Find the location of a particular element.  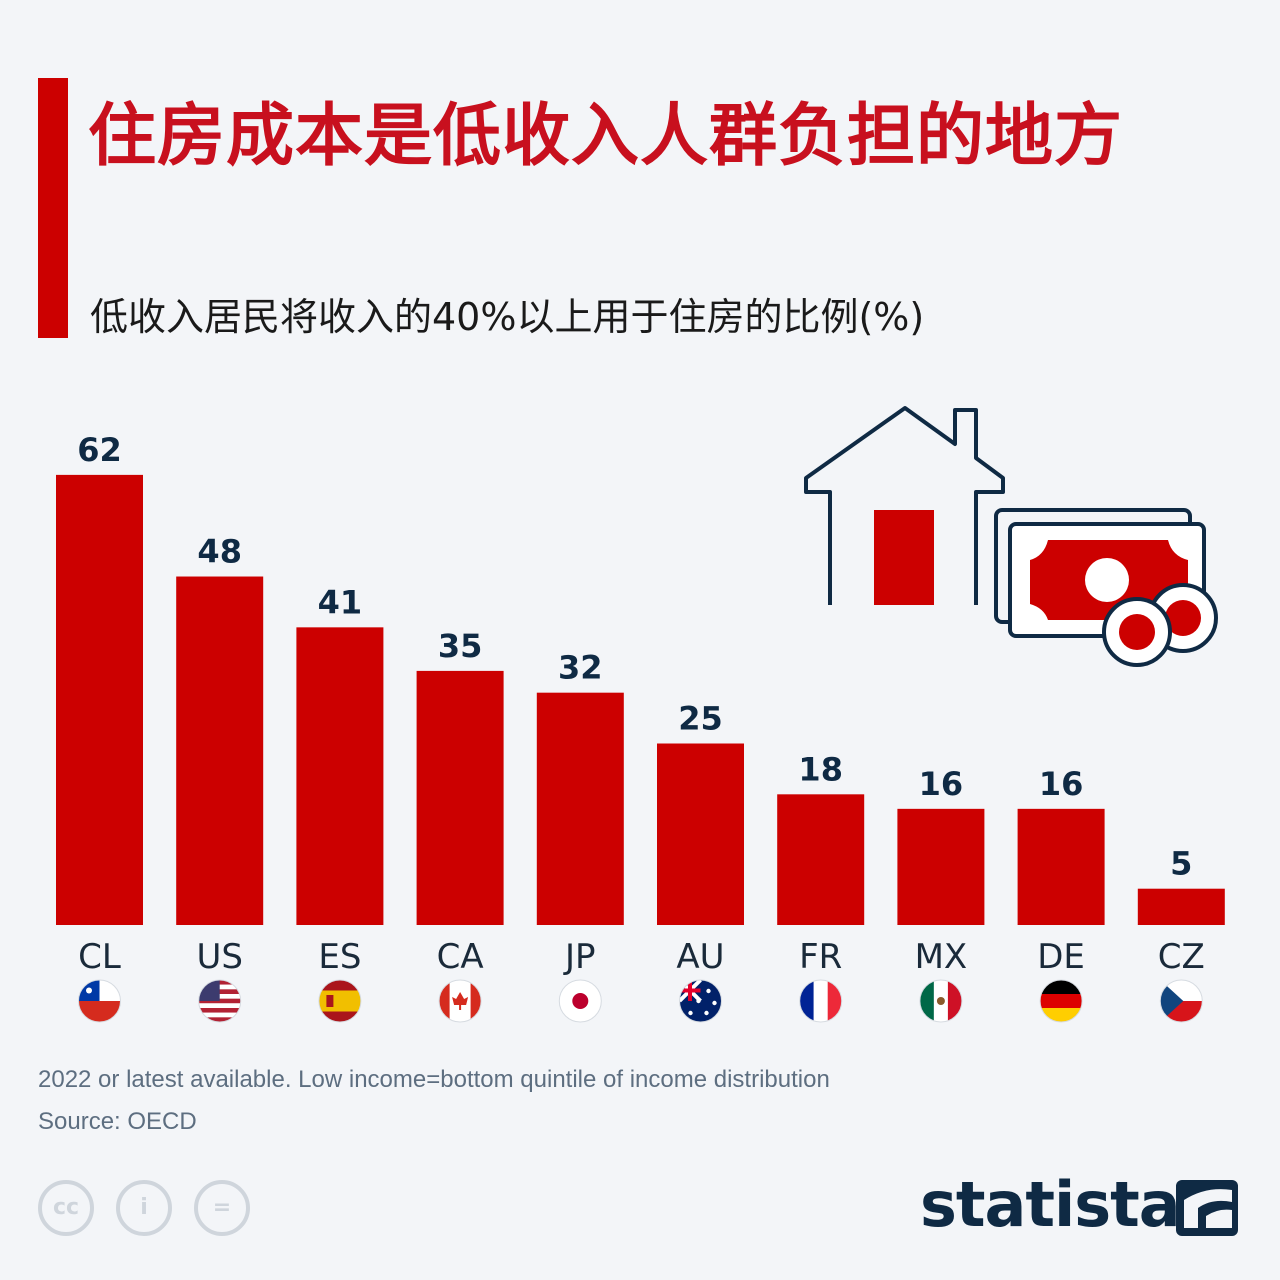

value-label-cl: 62 is located at coordinates (99, 450).